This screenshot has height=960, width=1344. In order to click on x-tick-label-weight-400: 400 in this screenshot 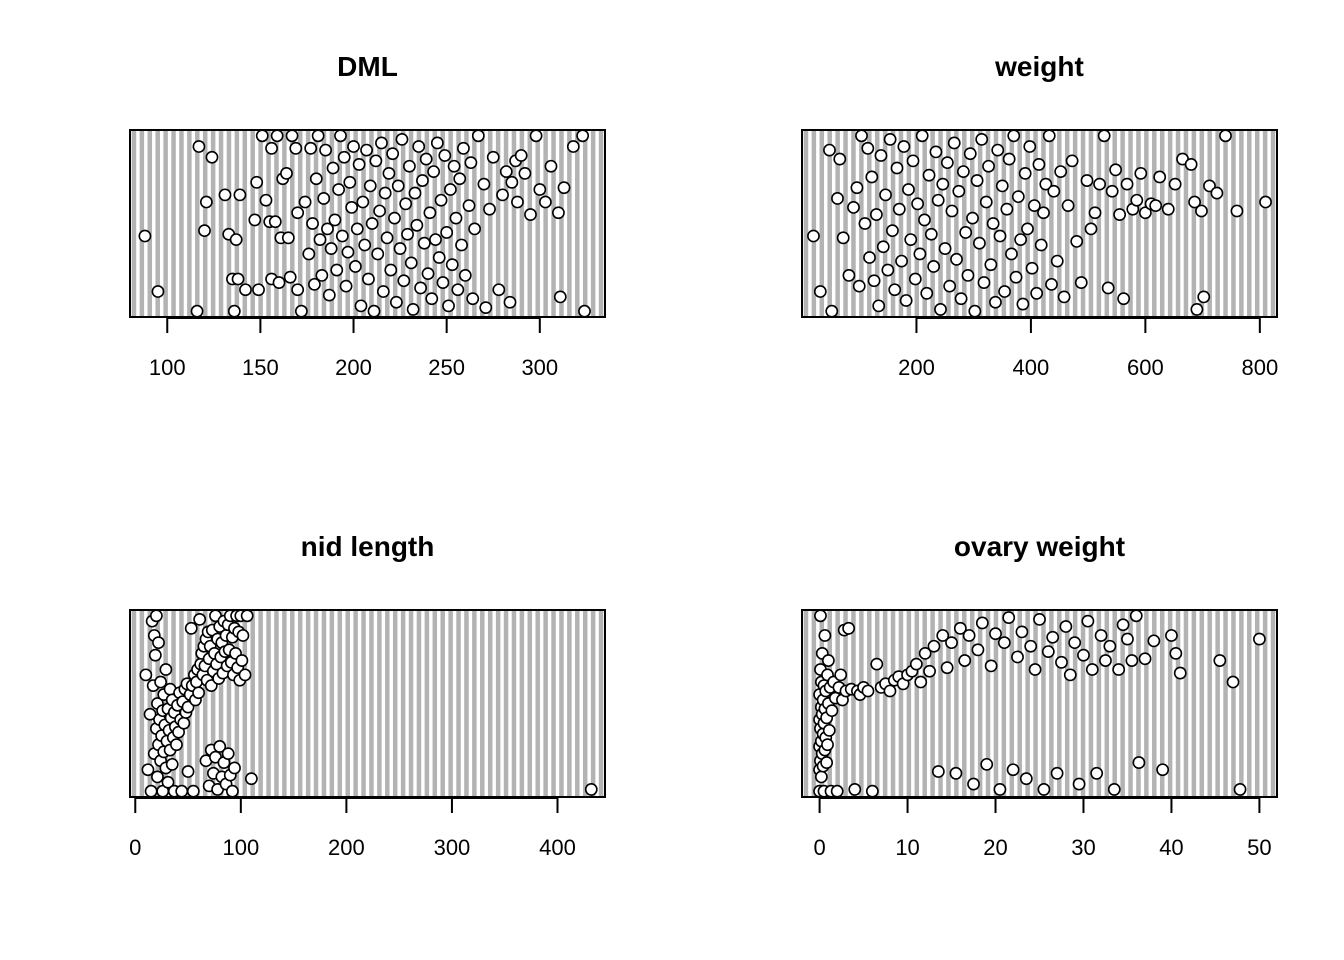, I will do `click(1031, 367)`.